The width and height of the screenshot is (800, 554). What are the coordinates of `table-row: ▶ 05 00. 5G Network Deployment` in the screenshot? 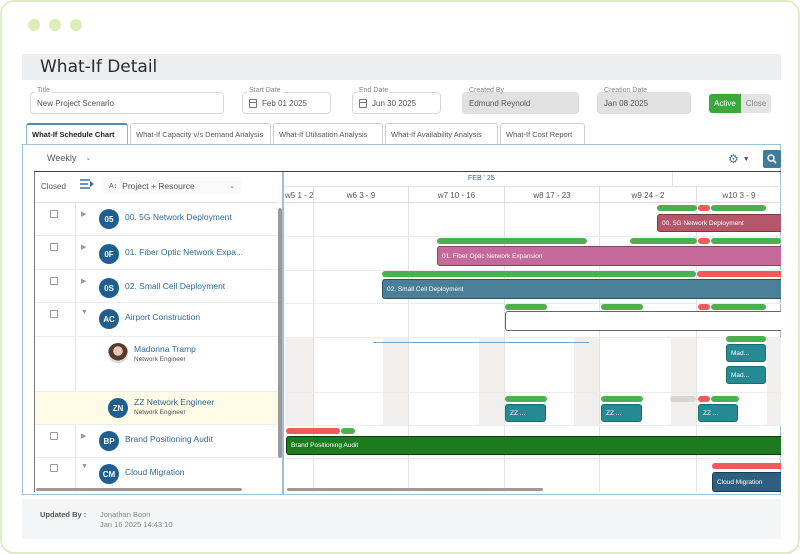 It's located at (156, 219).